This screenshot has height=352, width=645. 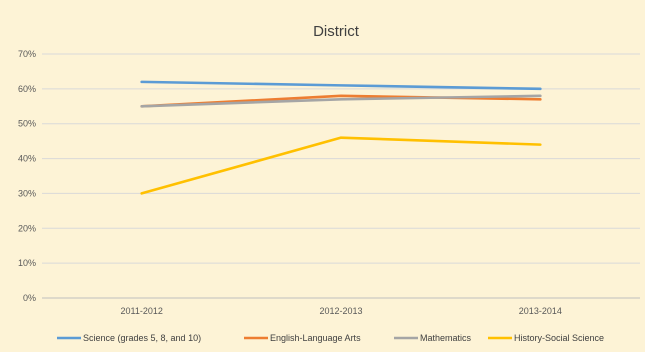 What do you see at coordinates (27, 159) in the screenshot?
I see `y-tick-label: 40%` at bounding box center [27, 159].